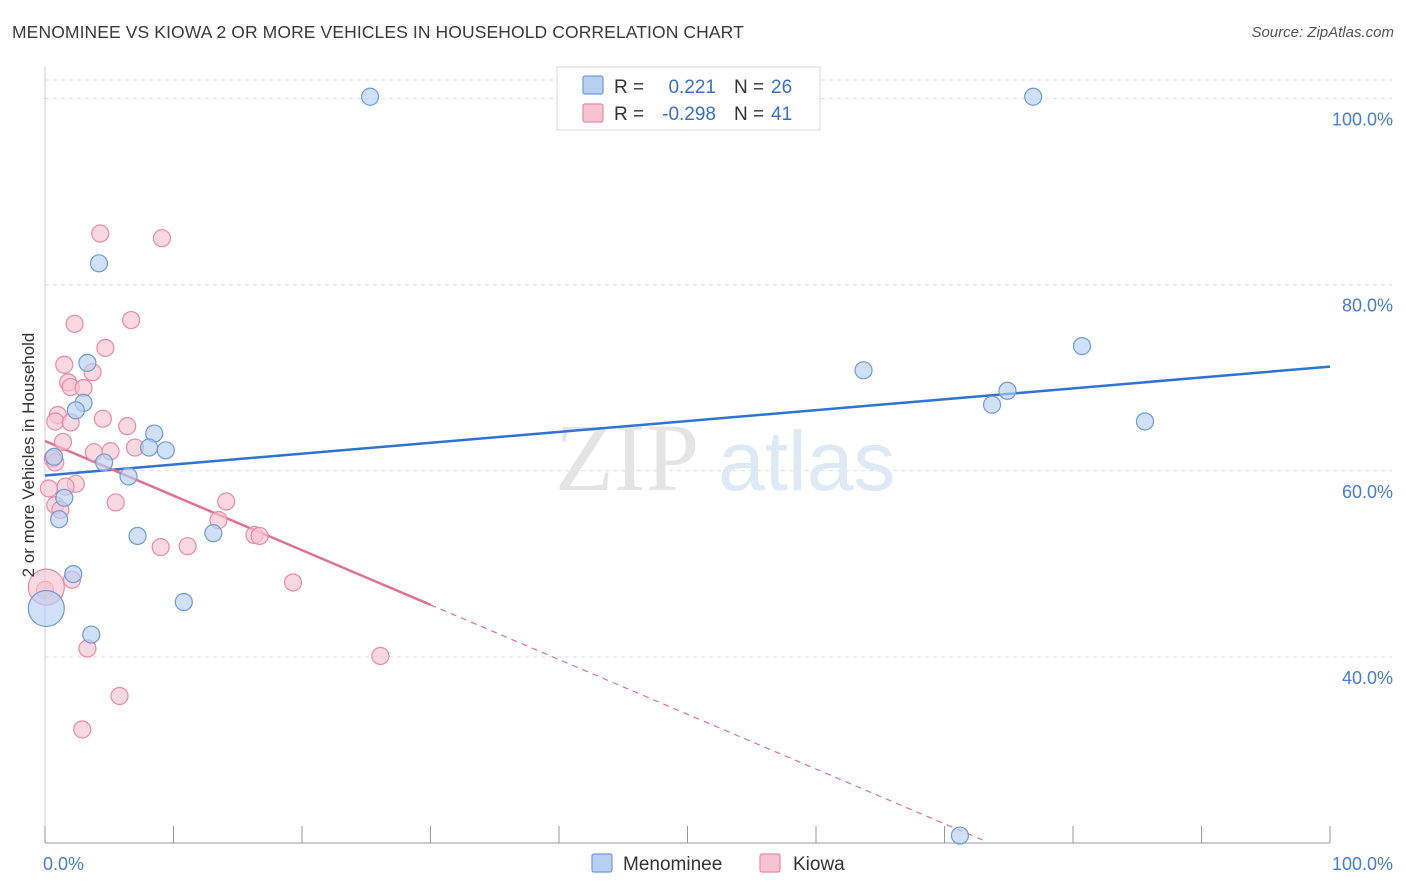 Image resolution: width=1406 pixels, height=892 pixels. I want to click on watermark-atlas: atlas, so click(806, 461).